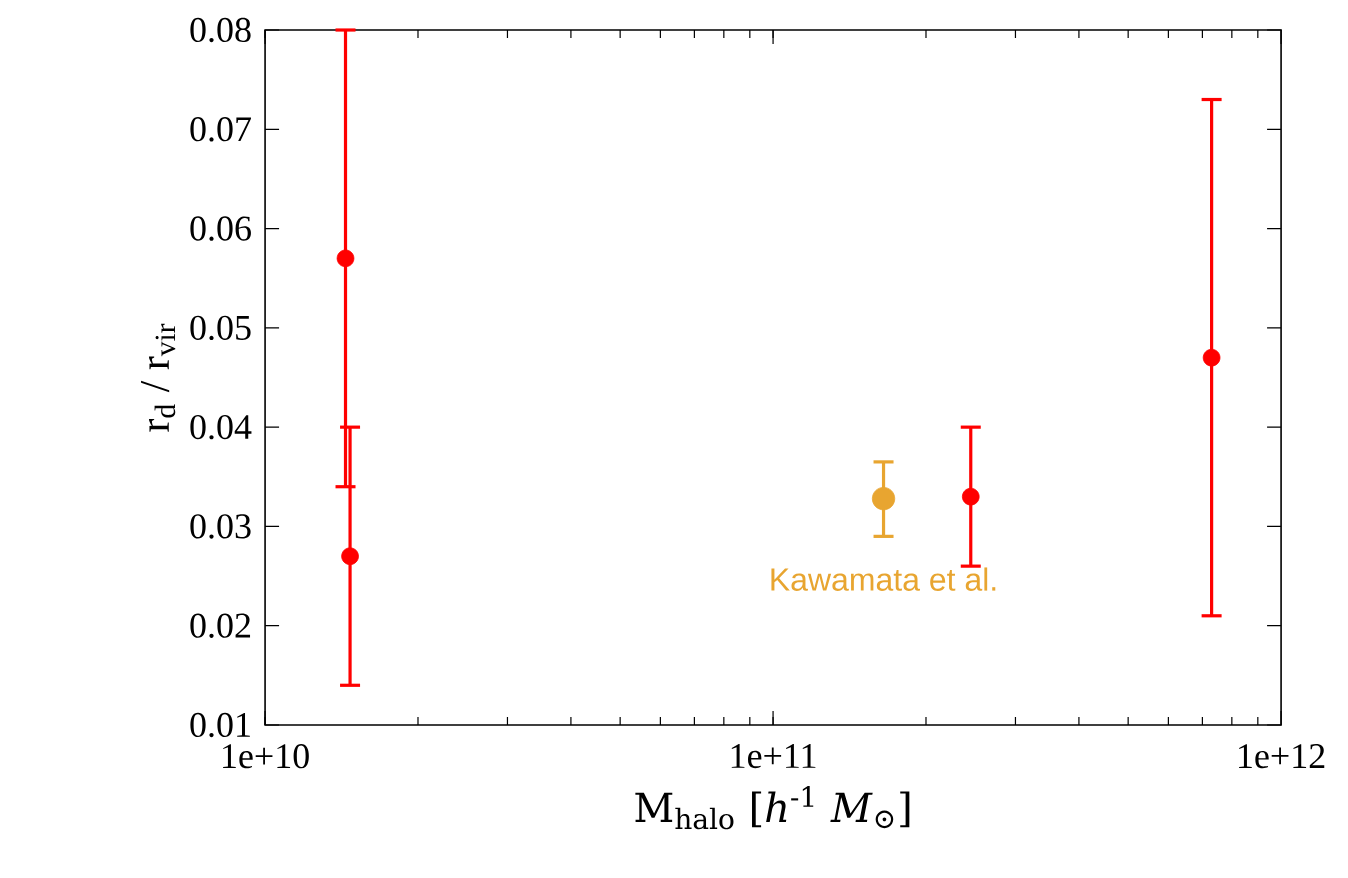 The image size is (1348, 878). Describe the element at coordinates (883, 579) in the screenshot. I see `text: Kawamata et al.` at that location.